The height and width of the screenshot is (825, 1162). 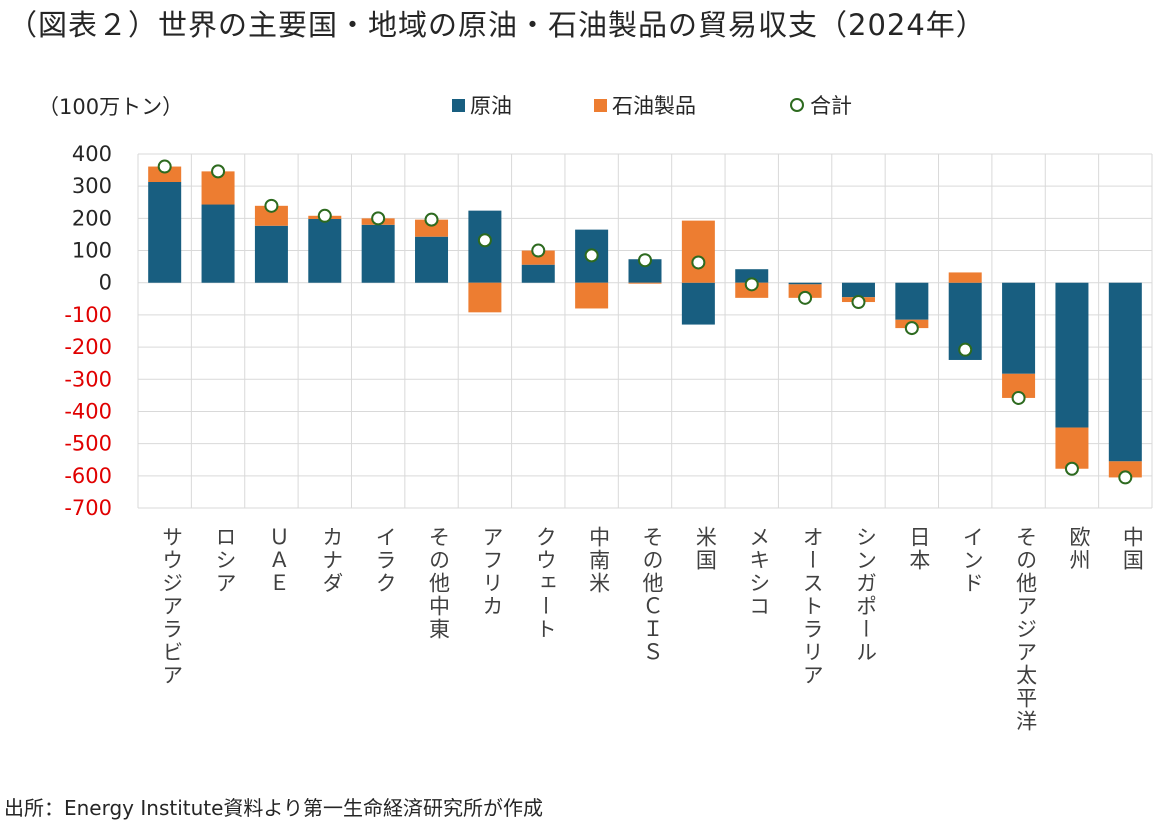 I want to click on y-tick-label: -400, so click(x=88, y=411).